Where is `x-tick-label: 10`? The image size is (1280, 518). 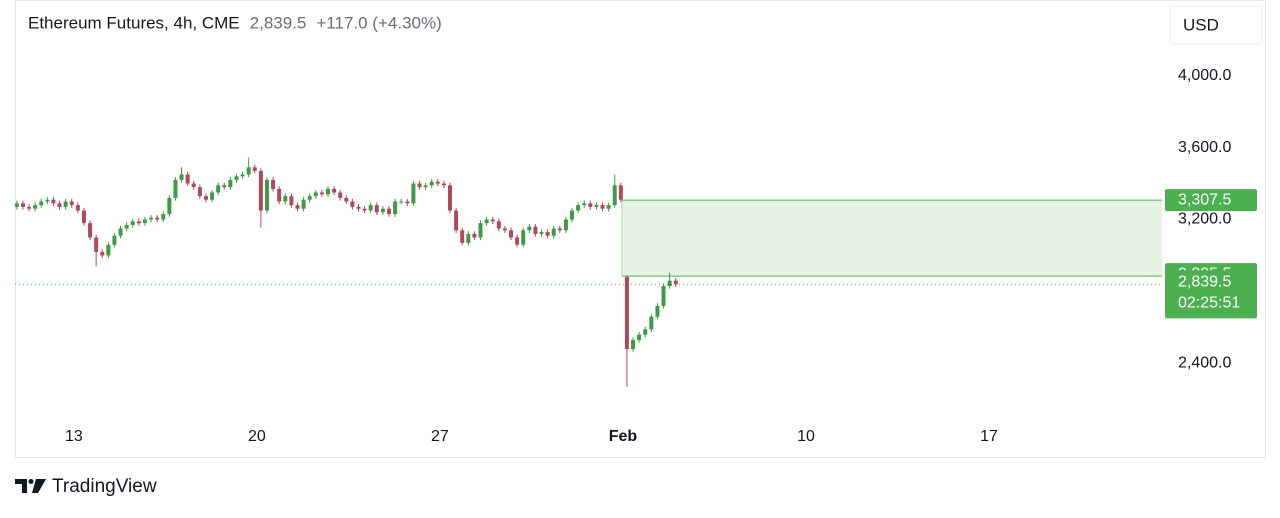
x-tick-label: 10 is located at coordinates (806, 436).